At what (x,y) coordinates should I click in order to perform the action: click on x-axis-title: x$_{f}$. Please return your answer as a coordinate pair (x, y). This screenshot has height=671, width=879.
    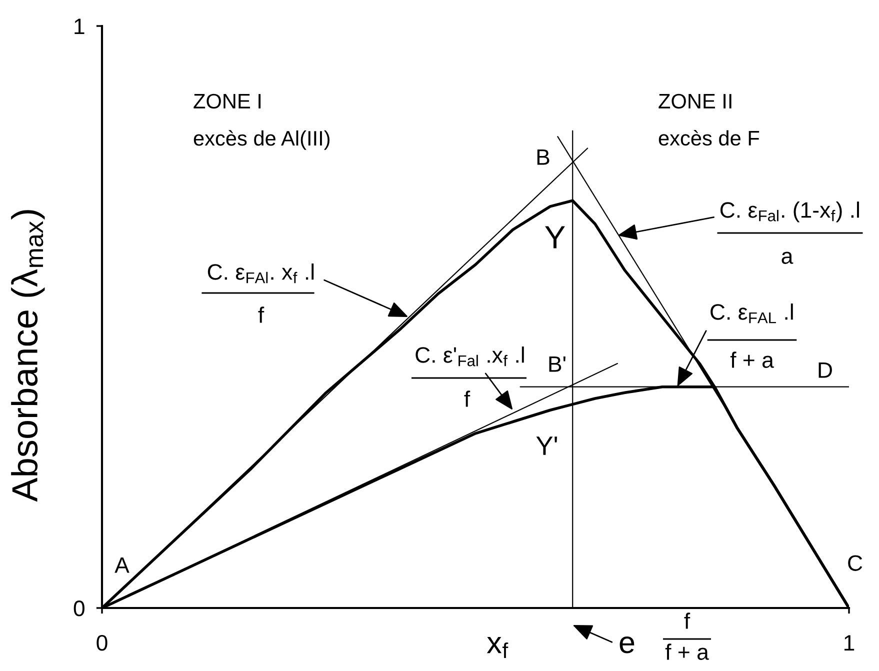
    Looking at the image, I should click on (497, 647).